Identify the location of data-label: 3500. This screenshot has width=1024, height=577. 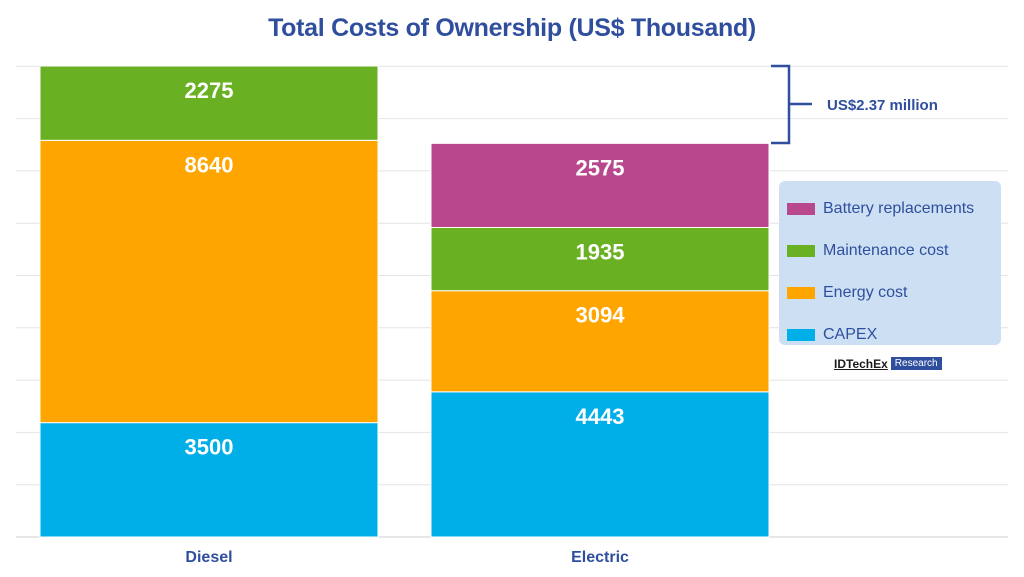
(209, 447).